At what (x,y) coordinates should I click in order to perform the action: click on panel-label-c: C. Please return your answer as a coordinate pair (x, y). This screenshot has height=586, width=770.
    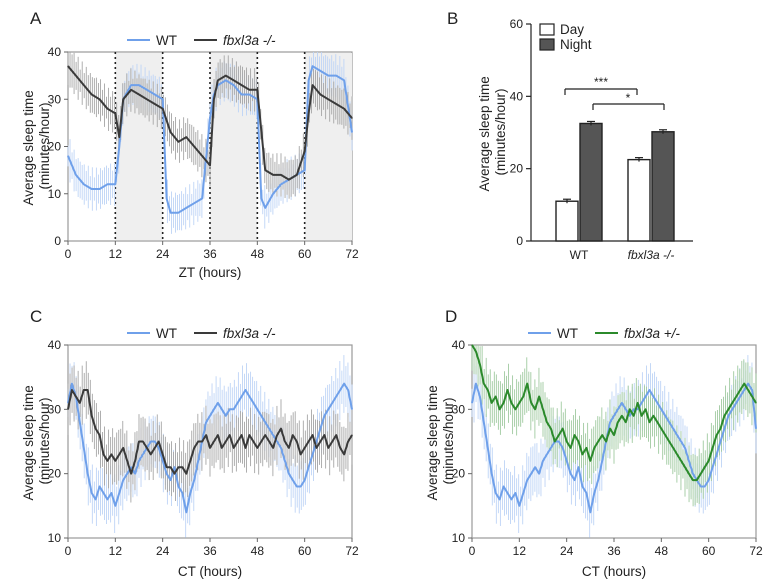
    Looking at the image, I should click on (36, 316).